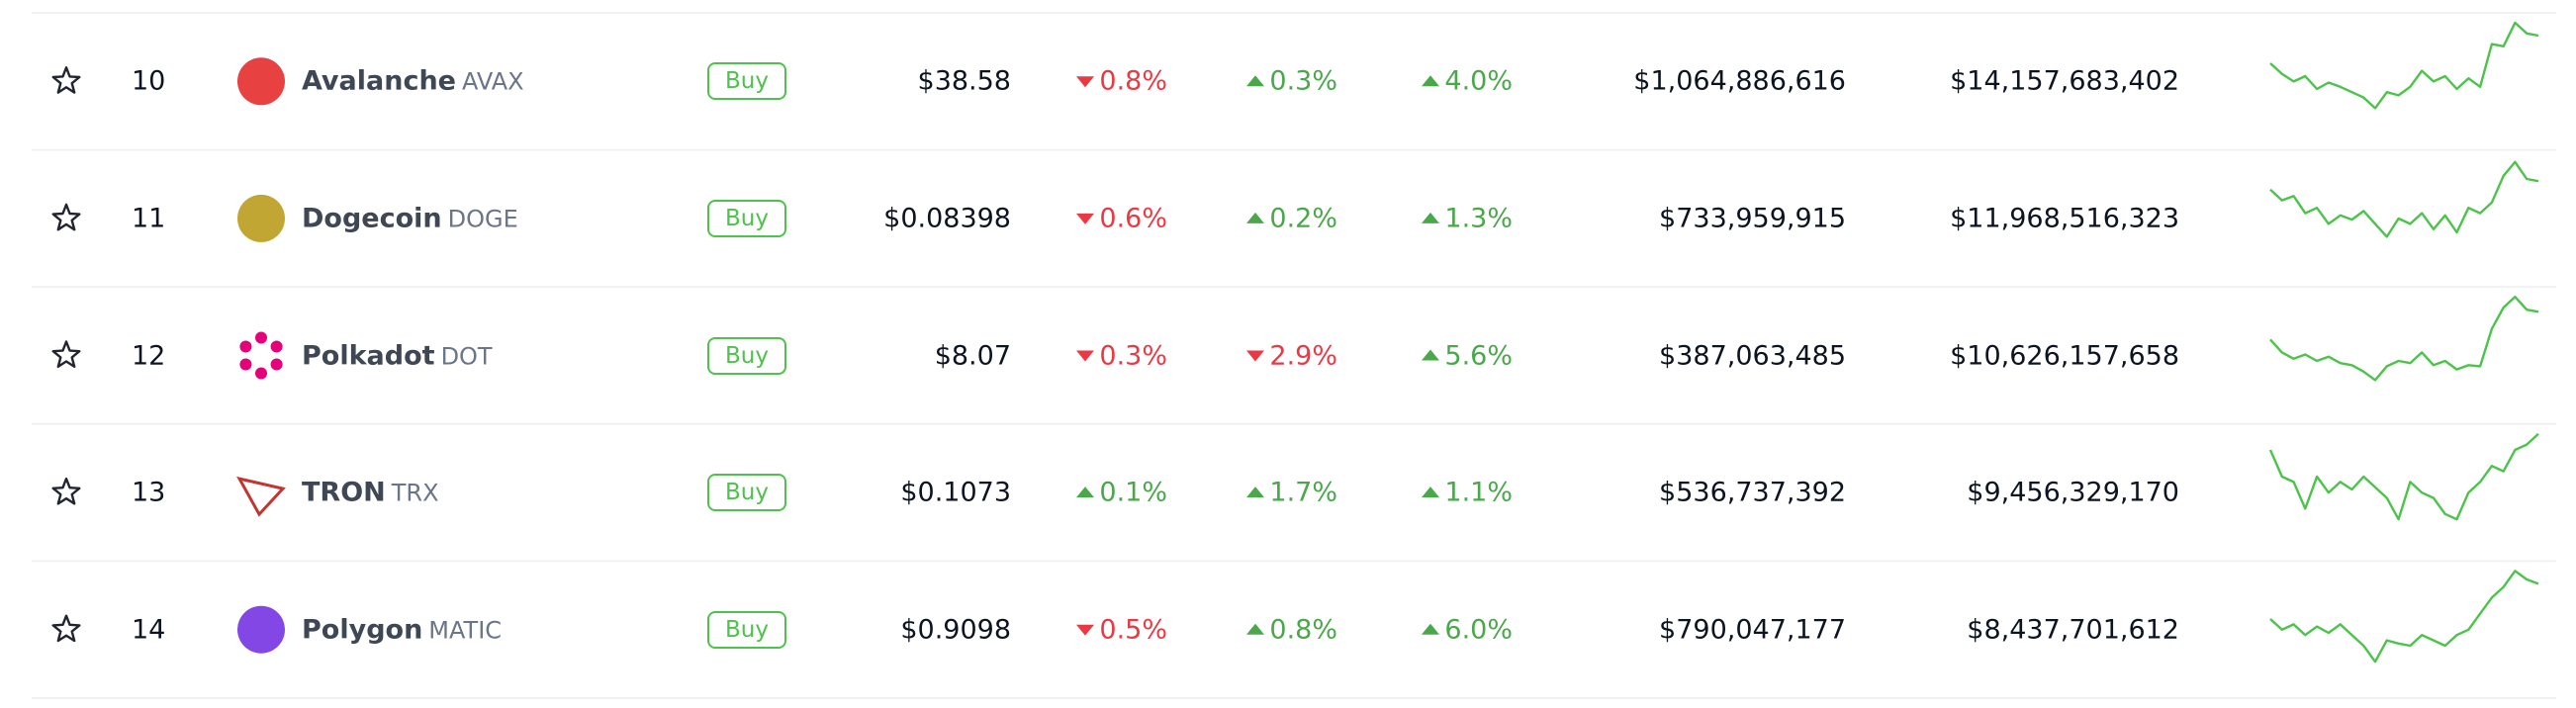  What do you see at coordinates (1133, 630) in the screenshot?
I see `percent-change: 0.5%` at bounding box center [1133, 630].